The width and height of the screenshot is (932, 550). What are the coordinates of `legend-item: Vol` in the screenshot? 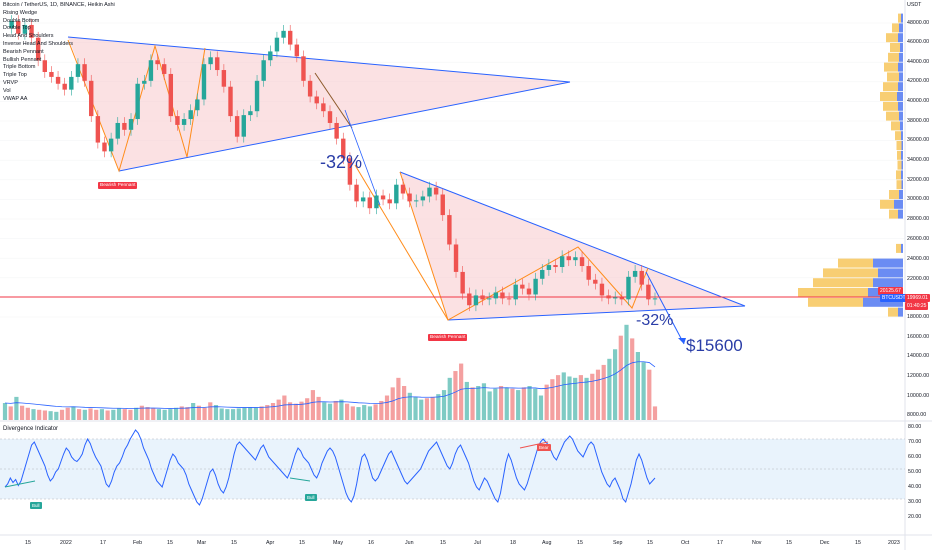 It's located at (7, 90).